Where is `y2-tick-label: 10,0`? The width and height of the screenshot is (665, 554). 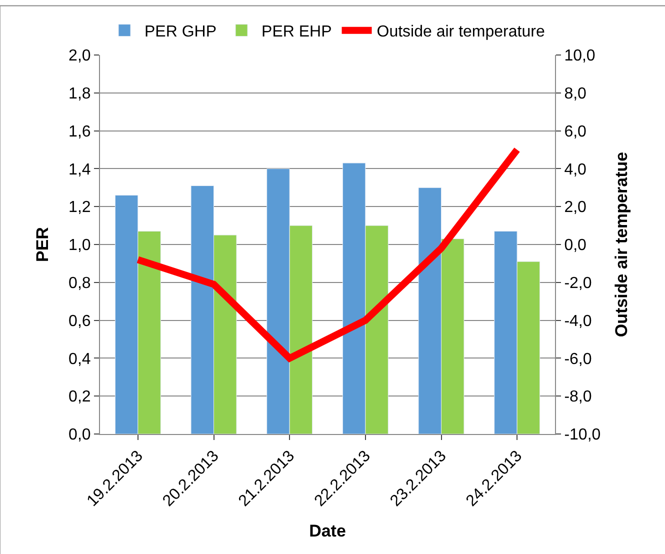
y2-tick-label: 10,0 is located at coordinates (580, 56).